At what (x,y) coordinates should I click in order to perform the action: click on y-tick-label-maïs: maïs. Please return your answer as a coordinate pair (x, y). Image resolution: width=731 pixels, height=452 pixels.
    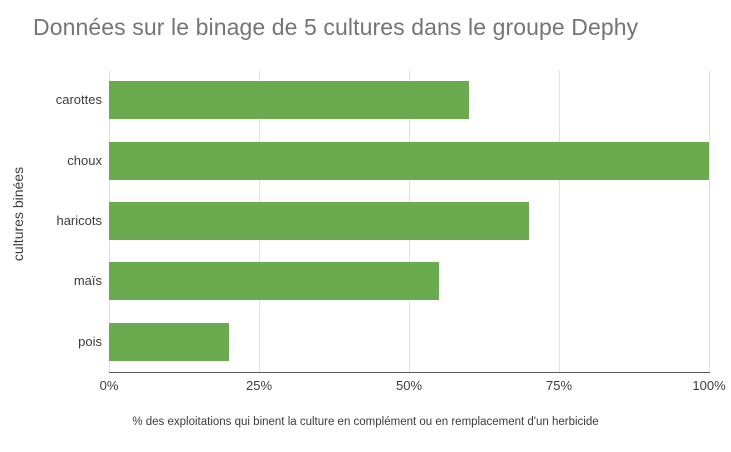
    Looking at the image, I should click on (87, 280).